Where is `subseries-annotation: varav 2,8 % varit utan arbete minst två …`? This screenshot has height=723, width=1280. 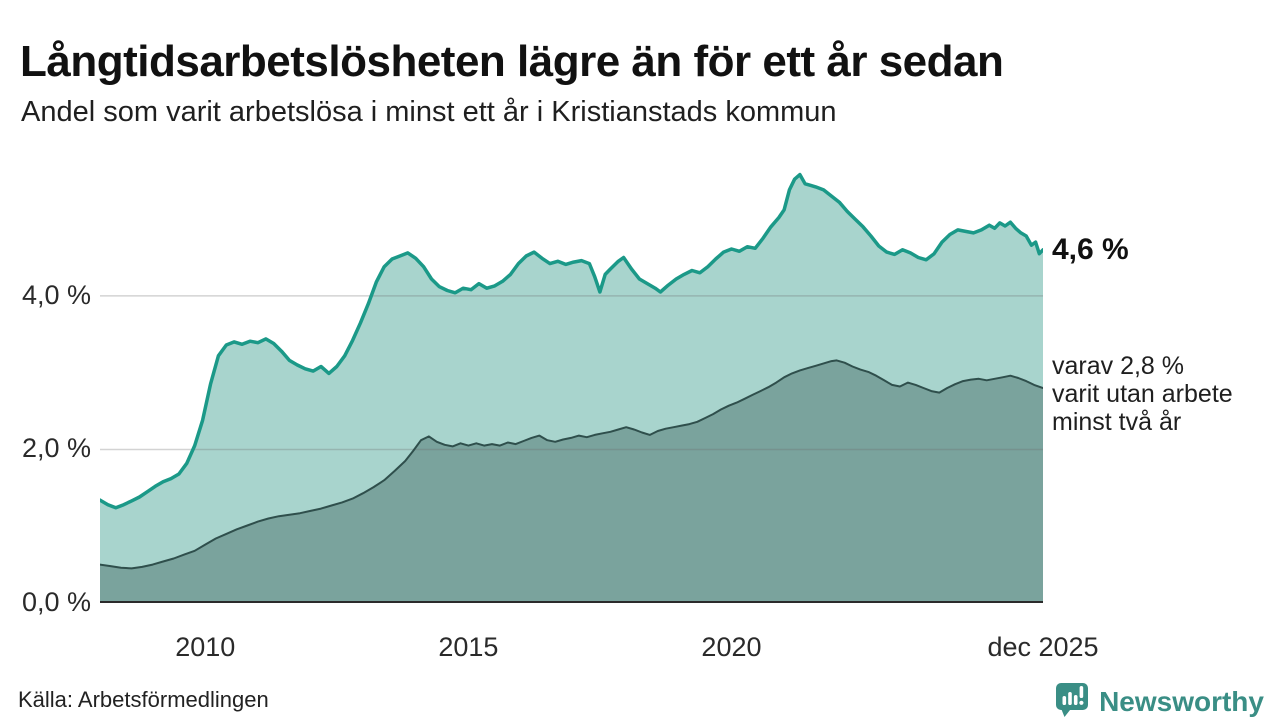
subseries-annotation: varav 2,8 % varit utan arbete minst två … is located at coordinates (1142, 394).